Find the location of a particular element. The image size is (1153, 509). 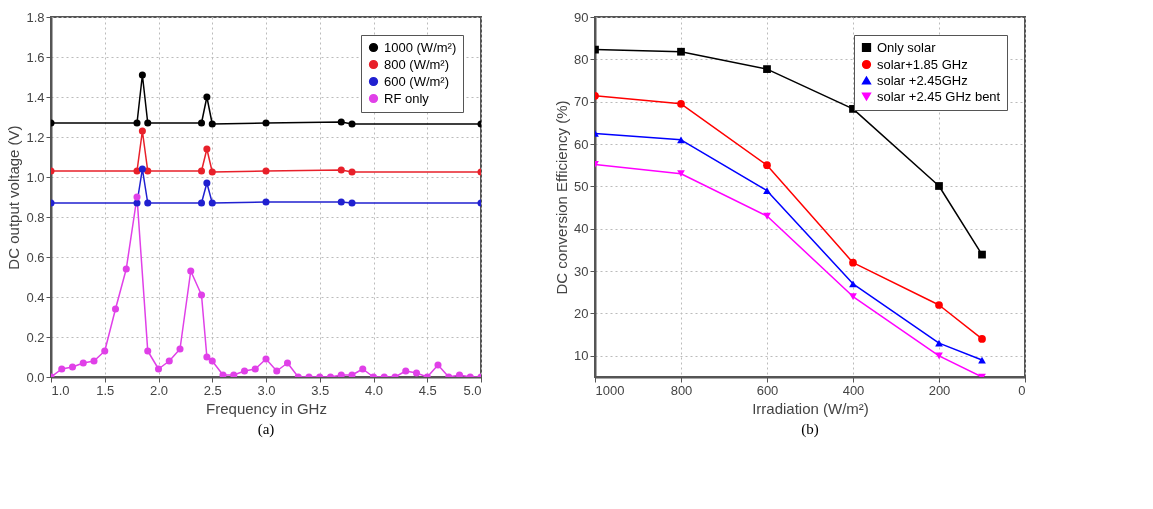

y-tick-label: 80 is located at coordinates (581, 59).